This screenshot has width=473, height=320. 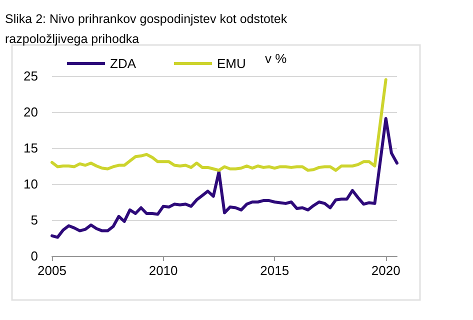 I want to click on text: v %, so click(x=276, y=58).